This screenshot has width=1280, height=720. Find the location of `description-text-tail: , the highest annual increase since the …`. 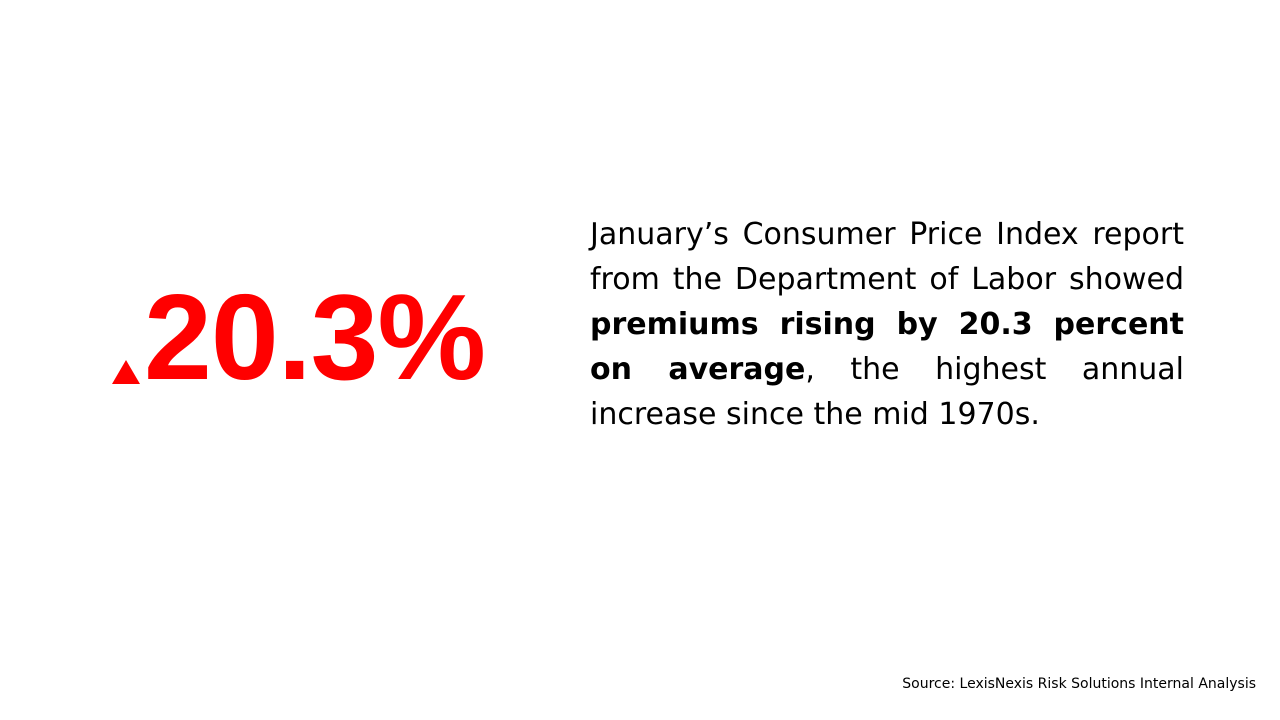

description-text-tail: , the highest annual increase since the … is located at coordinates (887, 392).